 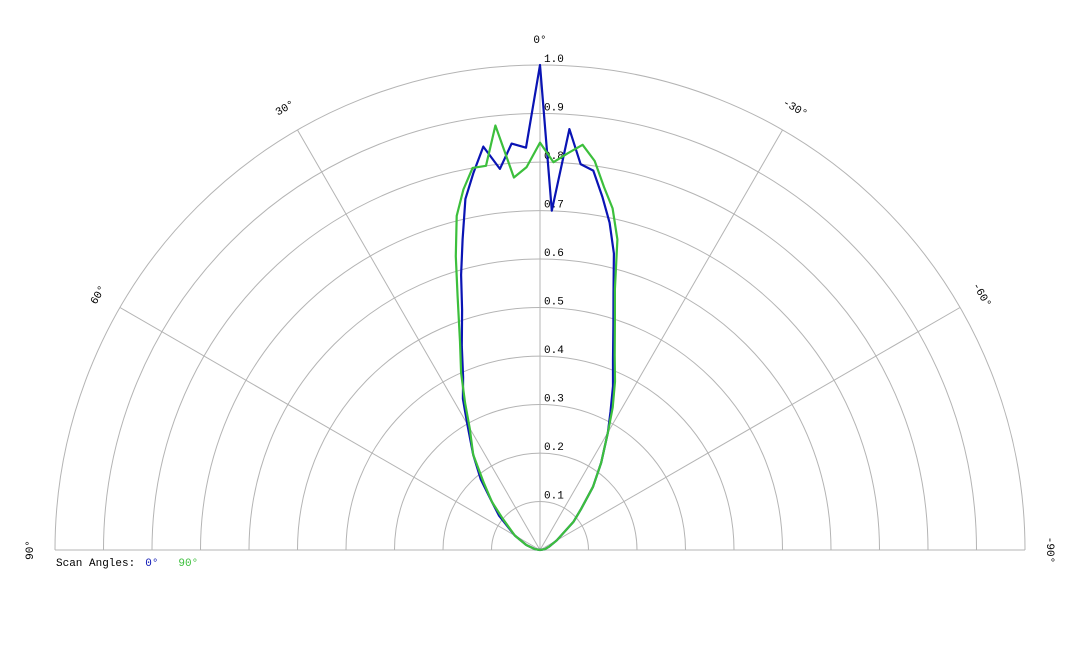 What do you see at coordinates (31, 550) in the screenshot?
I see `angle-label: 90°` at bounding box center [31, 550].